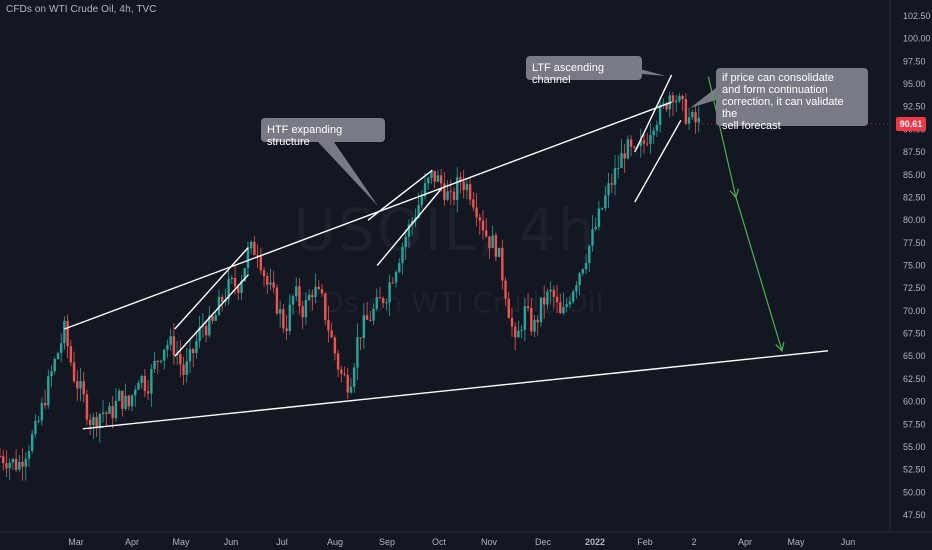 This screenshot has width=932, height=550. Describe the element at coordinates (132, 542) in the screenshot. I see `x-tick-label: Apr` at that location.